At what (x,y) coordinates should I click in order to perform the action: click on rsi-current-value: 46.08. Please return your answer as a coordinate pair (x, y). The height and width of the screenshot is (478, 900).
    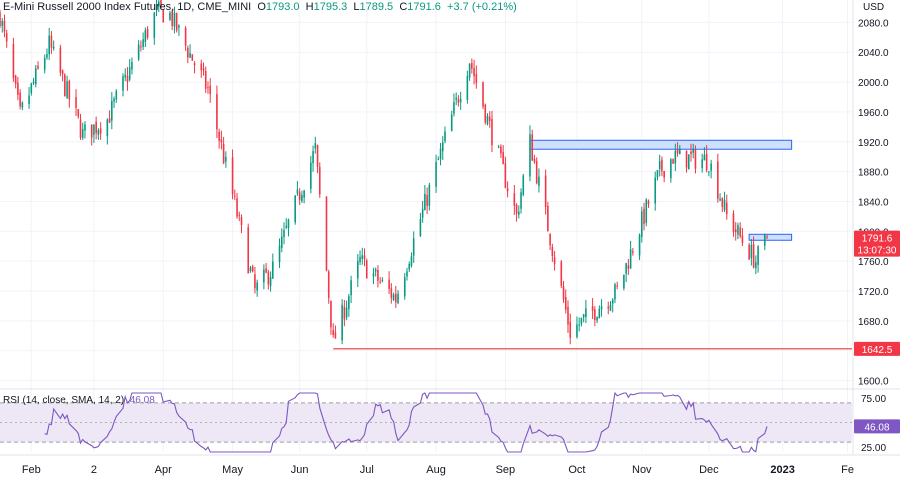
    Looking at the image, I should click on (142, 400).